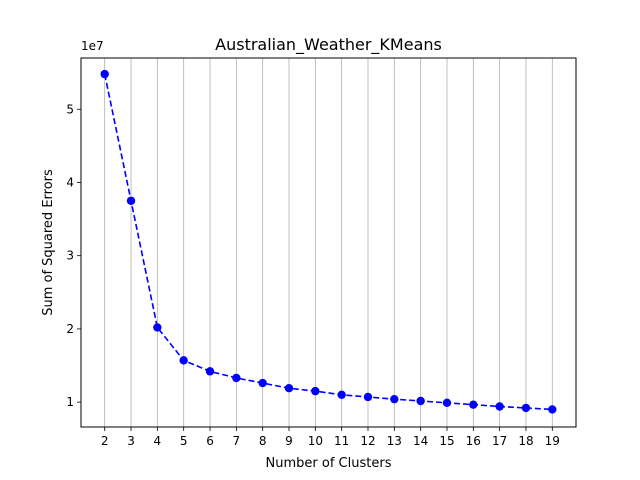  Describe the element at coordinates (420, 441) in the screenshot. I see `x-tick-label: 14` at that location.